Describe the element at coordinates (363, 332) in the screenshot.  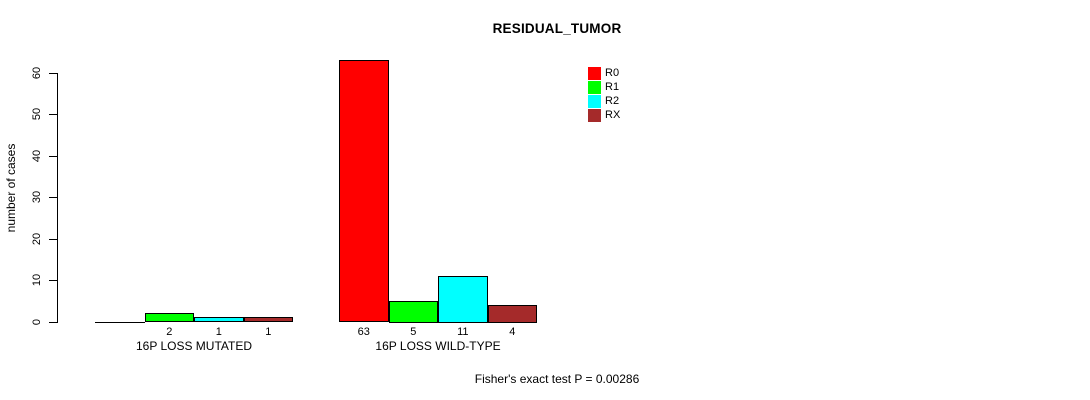
I see `bar-count-label: 63` at that location.